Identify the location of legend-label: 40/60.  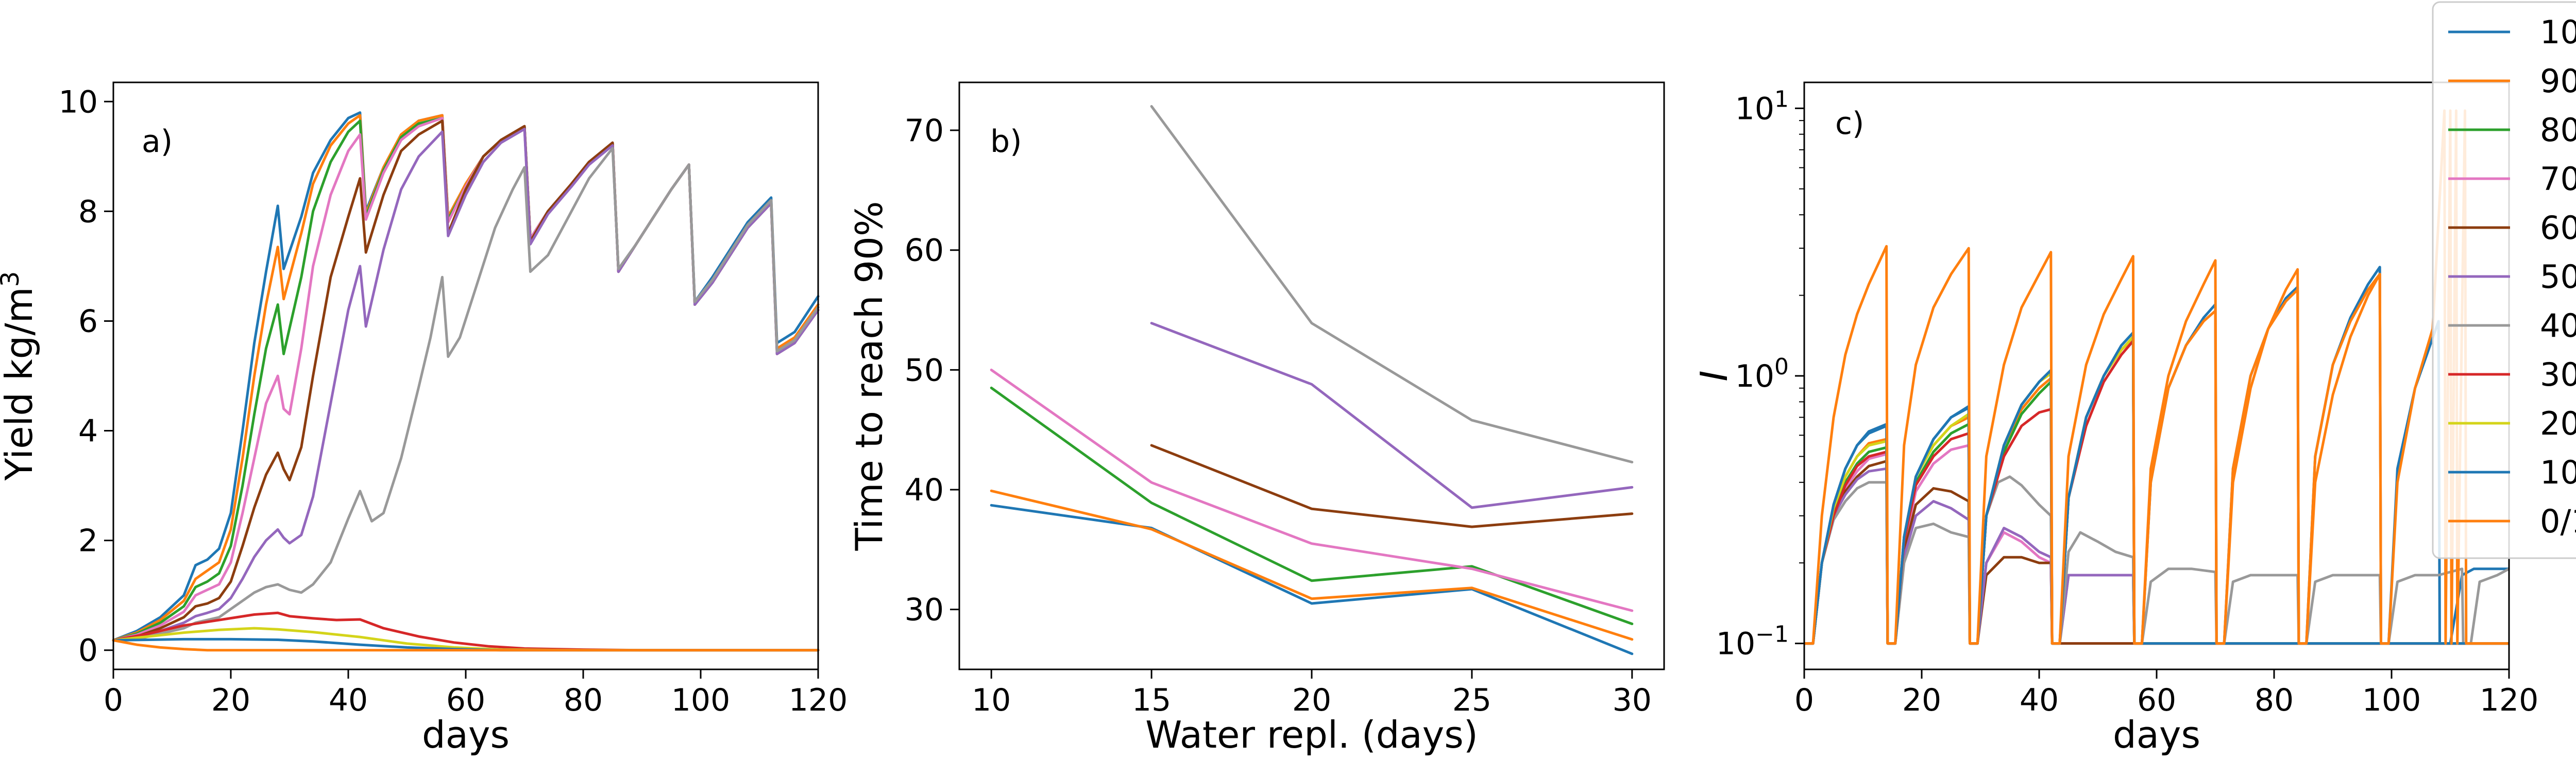
(2558, 325).